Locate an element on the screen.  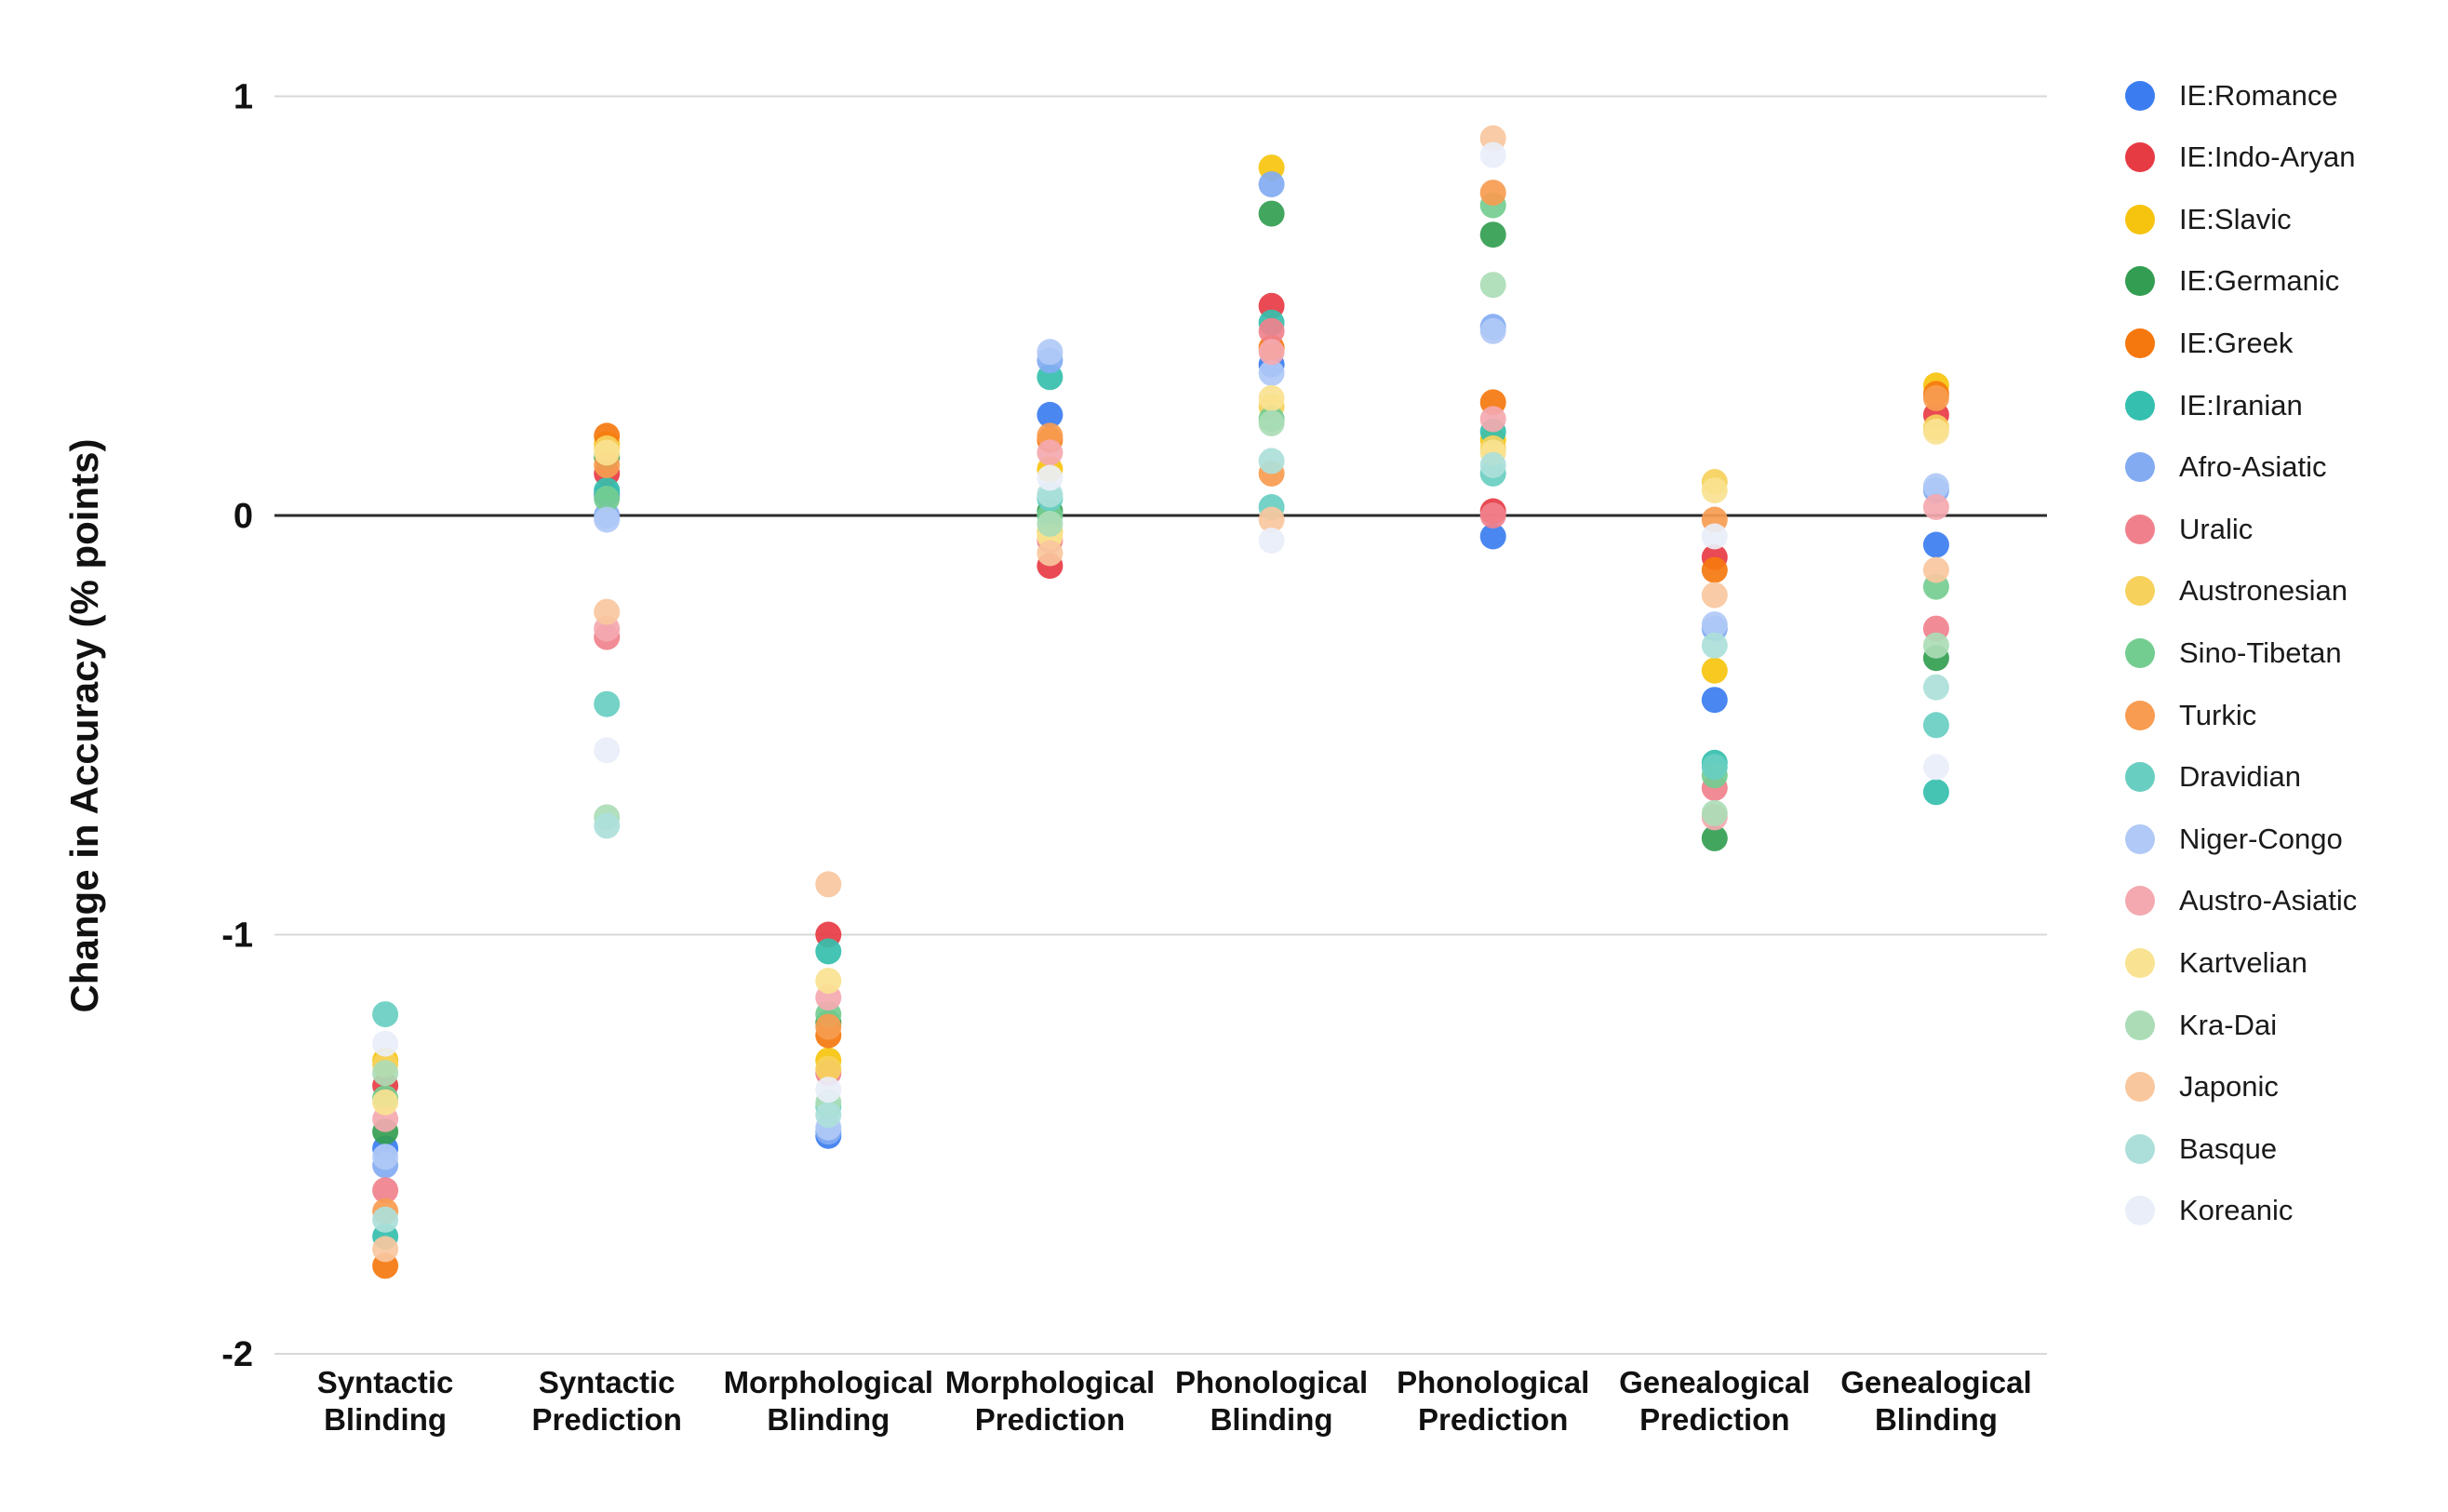
point-Basque-cat0 is located at coordinates (385, 1219).